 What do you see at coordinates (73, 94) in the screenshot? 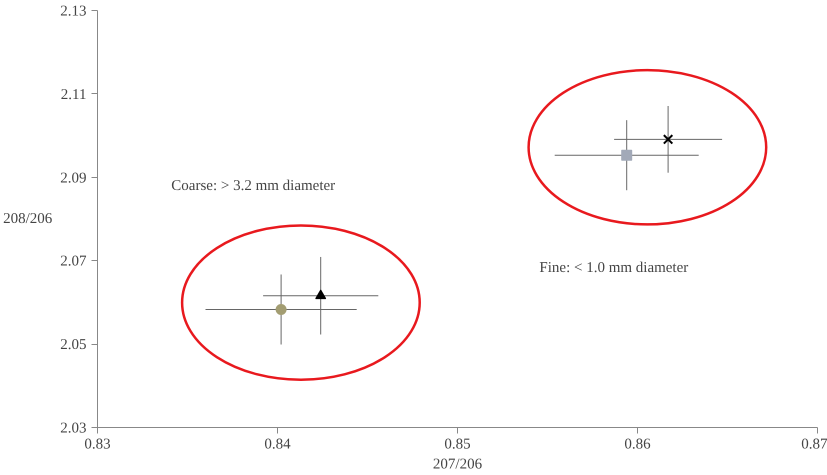
I see `y-tick-label: 2.11` at bounding box center [73, 94].